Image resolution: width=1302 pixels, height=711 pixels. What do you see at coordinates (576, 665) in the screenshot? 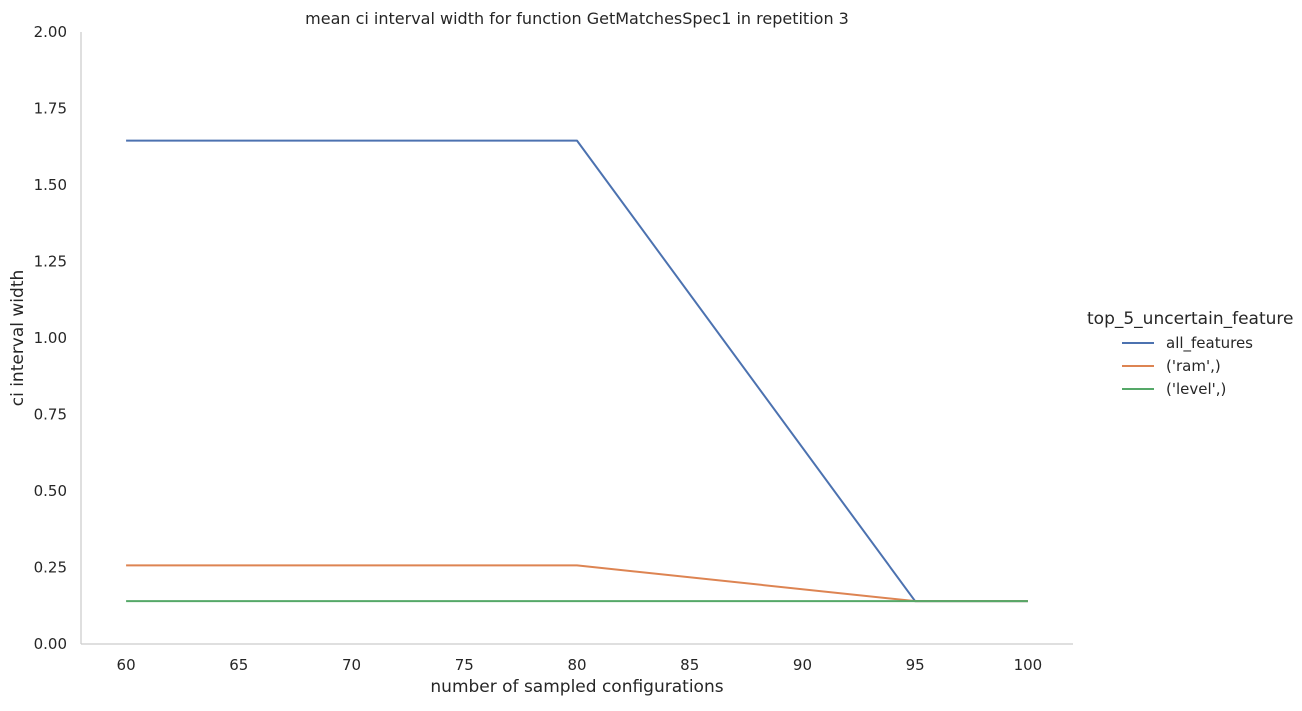
I see `x-tick-label: 80` at bounding box center [576, 665].